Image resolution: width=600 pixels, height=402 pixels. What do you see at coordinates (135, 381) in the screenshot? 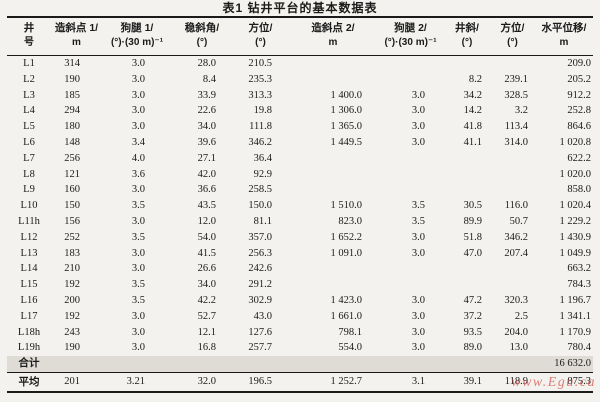
I see `cell-dogleg-1: 3.21` at bounding box center [135, 381].